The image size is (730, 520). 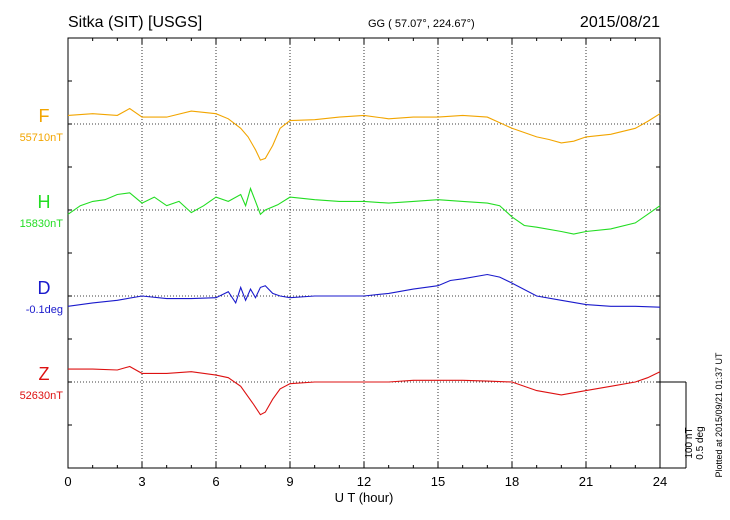 What do you see at coordinates (700, 442) in the screenshot?
I see `scale-bar-deg-label: 0.5 deg` at bounding box center [700, 442].